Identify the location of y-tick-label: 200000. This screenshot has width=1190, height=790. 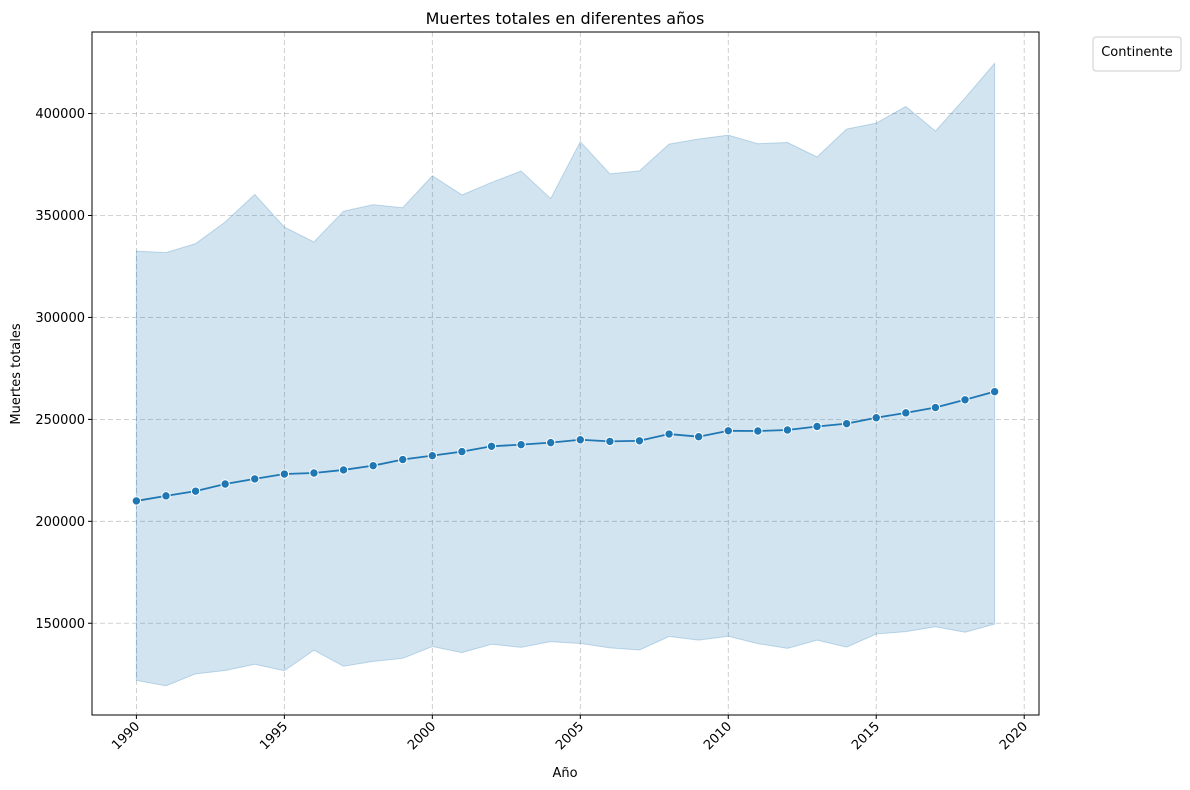
(60, 522).